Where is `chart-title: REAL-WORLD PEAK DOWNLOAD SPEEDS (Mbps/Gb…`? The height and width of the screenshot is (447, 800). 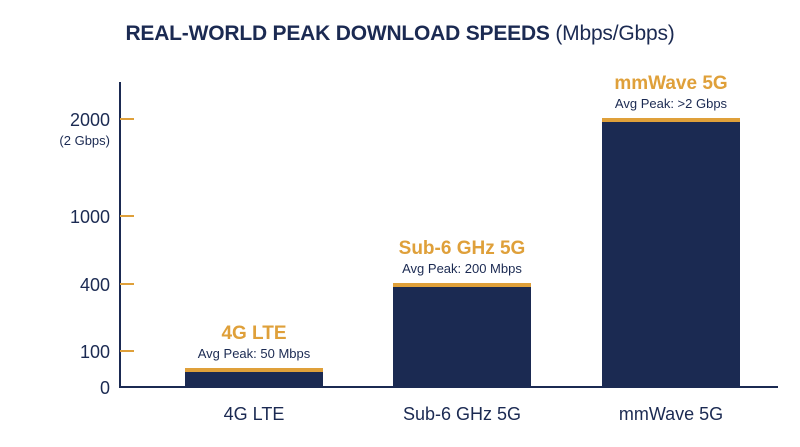
chart-title: REAL-WORLD PEAK DOWNLOAD SPEEDS (Mbps/Gb… is located at coordinates (400, 34).